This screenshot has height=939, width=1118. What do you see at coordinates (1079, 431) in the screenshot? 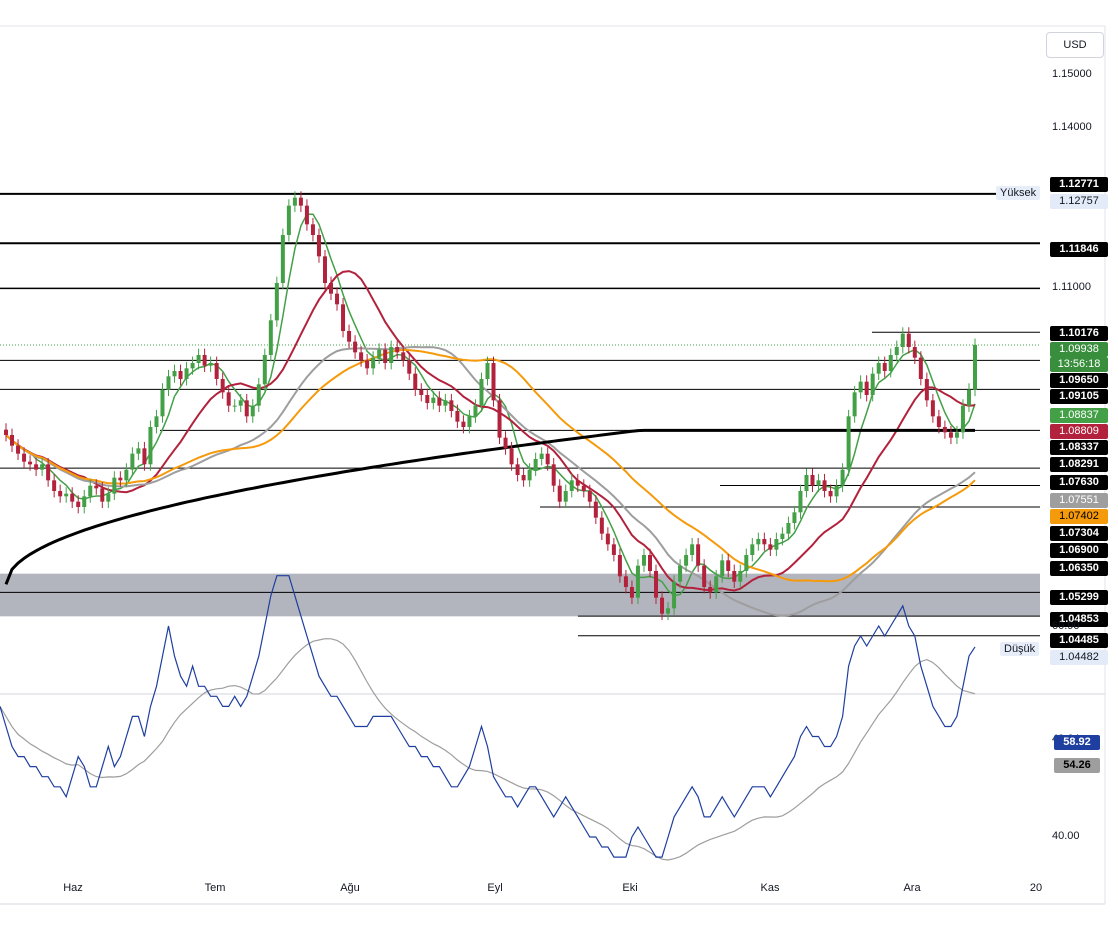
I see `price-label: 1.08809` at bounding box center [1079, 431].